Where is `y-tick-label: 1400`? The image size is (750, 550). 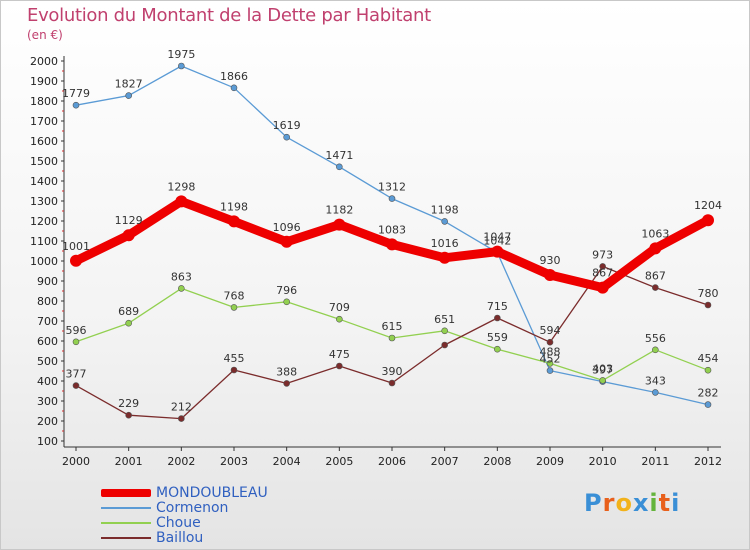
y-tick-label: 1400 is located at coordinates (44, 181).